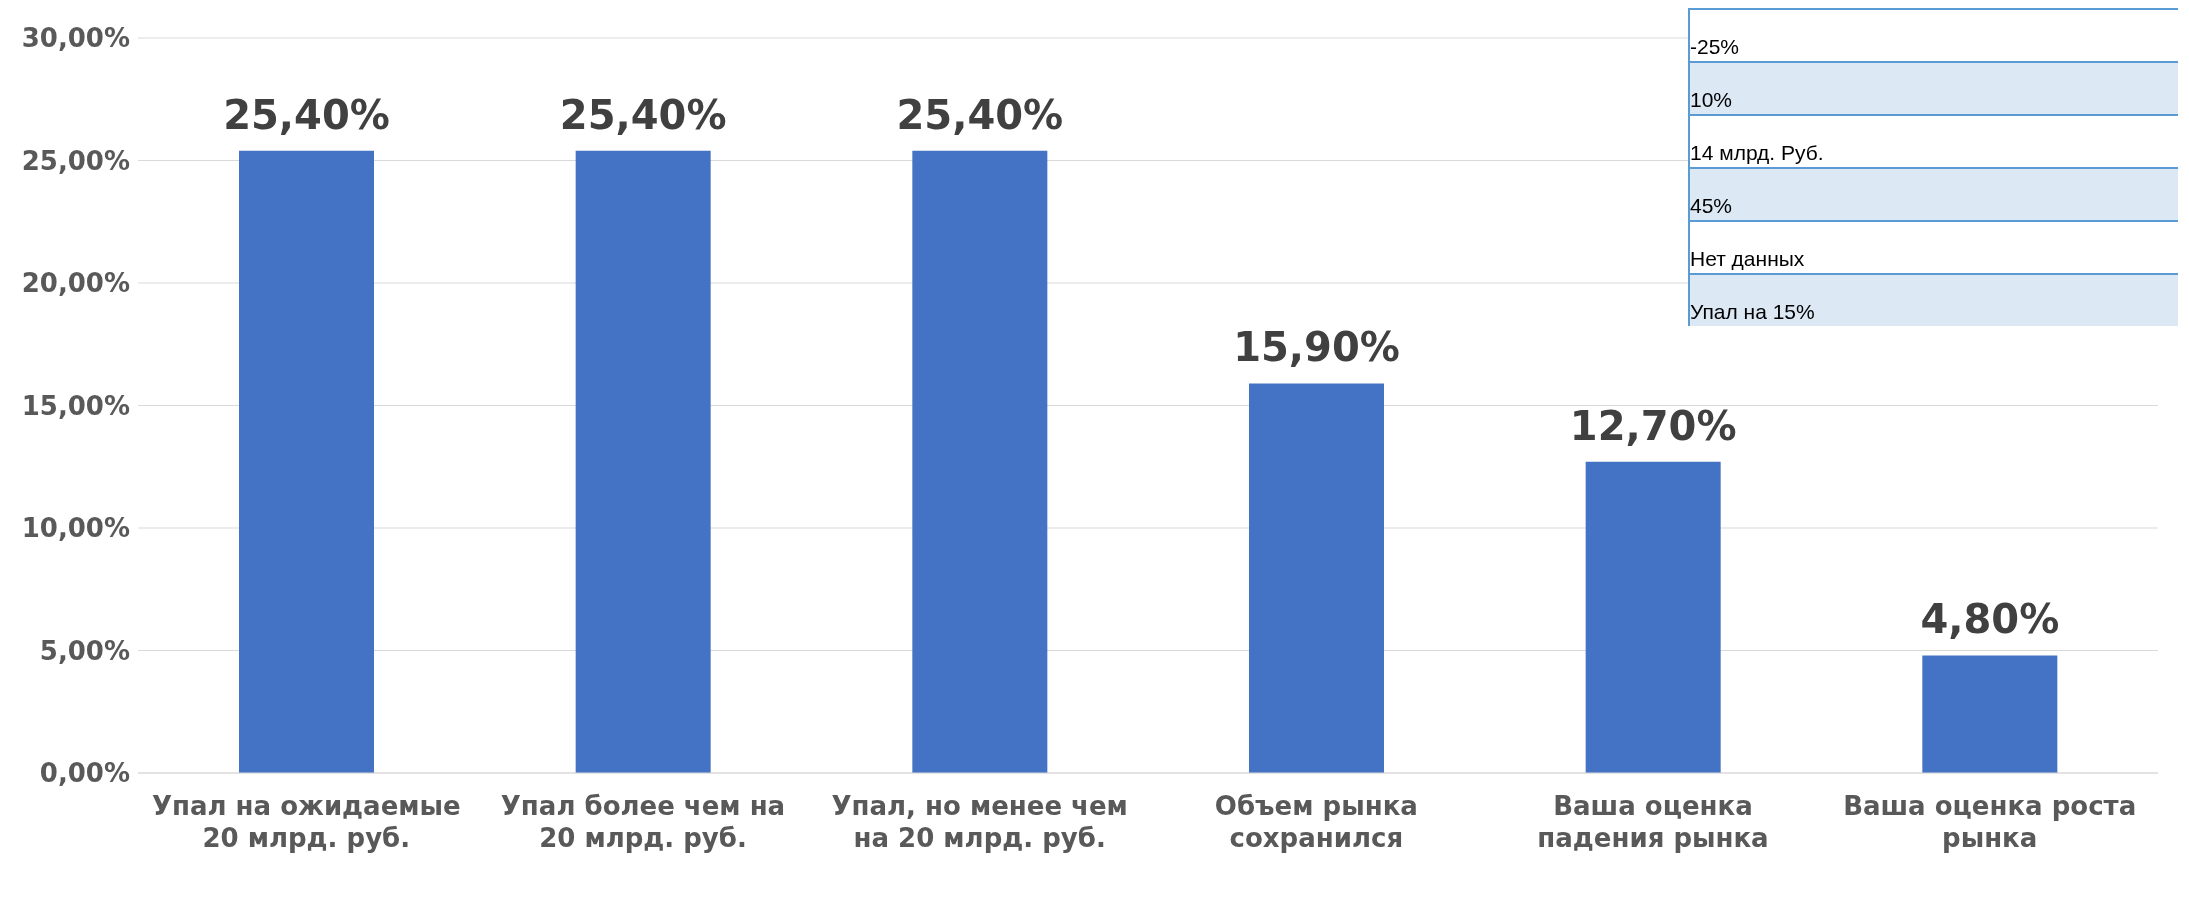 The image size is (2189, 905). I want to click on x-tick-label: Упал на ожидаемые 20 млрд. руб., so click(306, 822).